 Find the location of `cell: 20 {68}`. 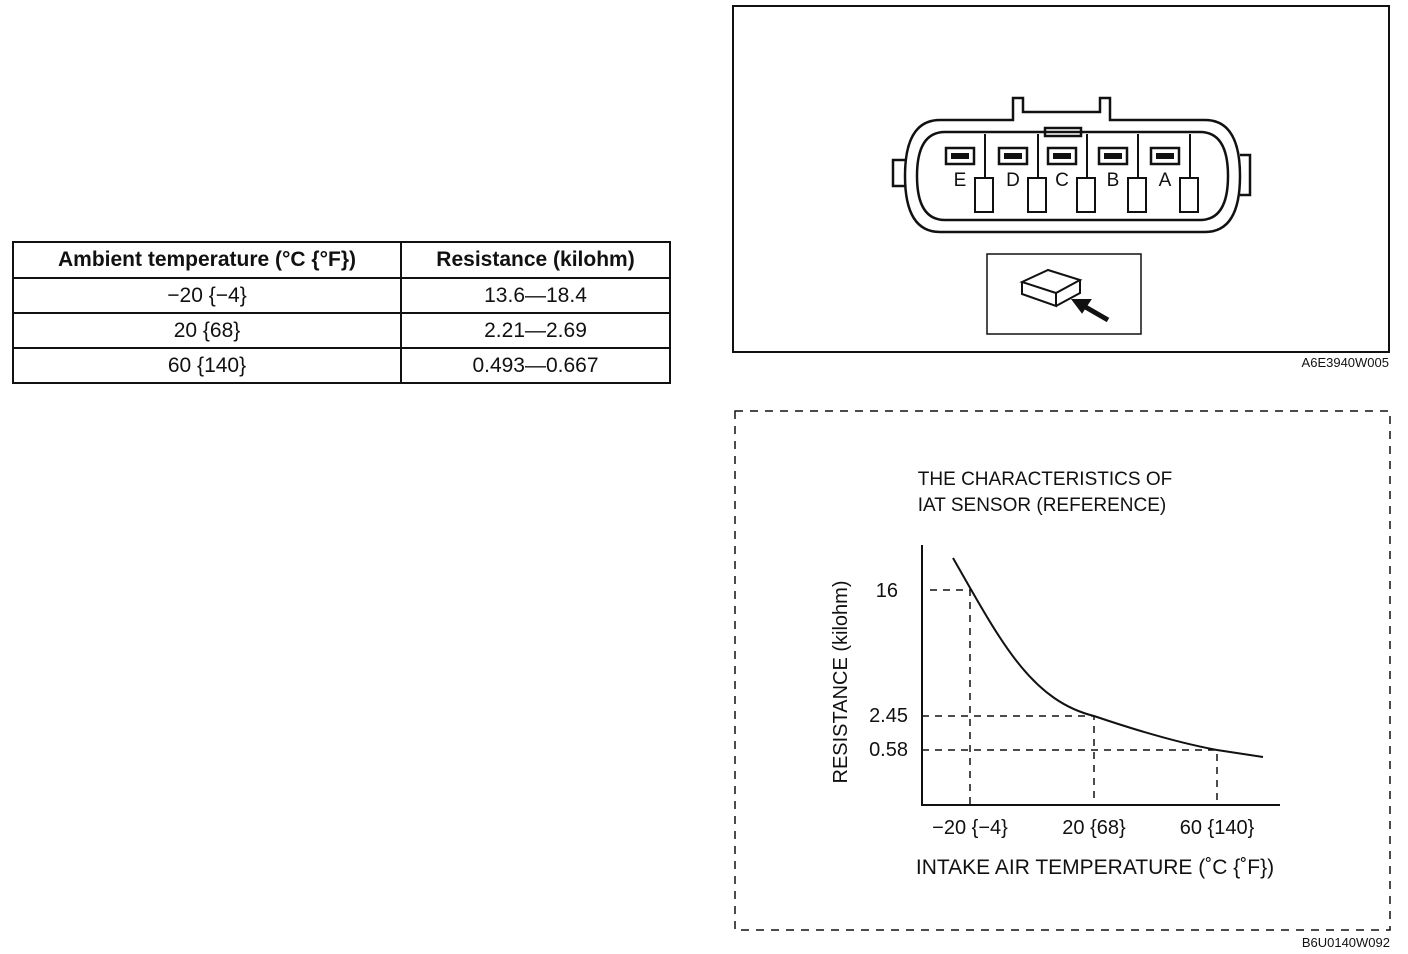

cell: 20 {68} is located at coordinates (207, 330).